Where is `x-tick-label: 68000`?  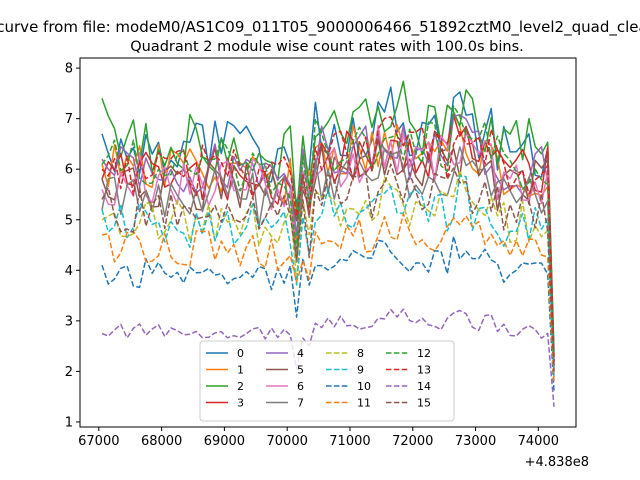 x-tick-label: 68000 is located at coordinates (161, 441).